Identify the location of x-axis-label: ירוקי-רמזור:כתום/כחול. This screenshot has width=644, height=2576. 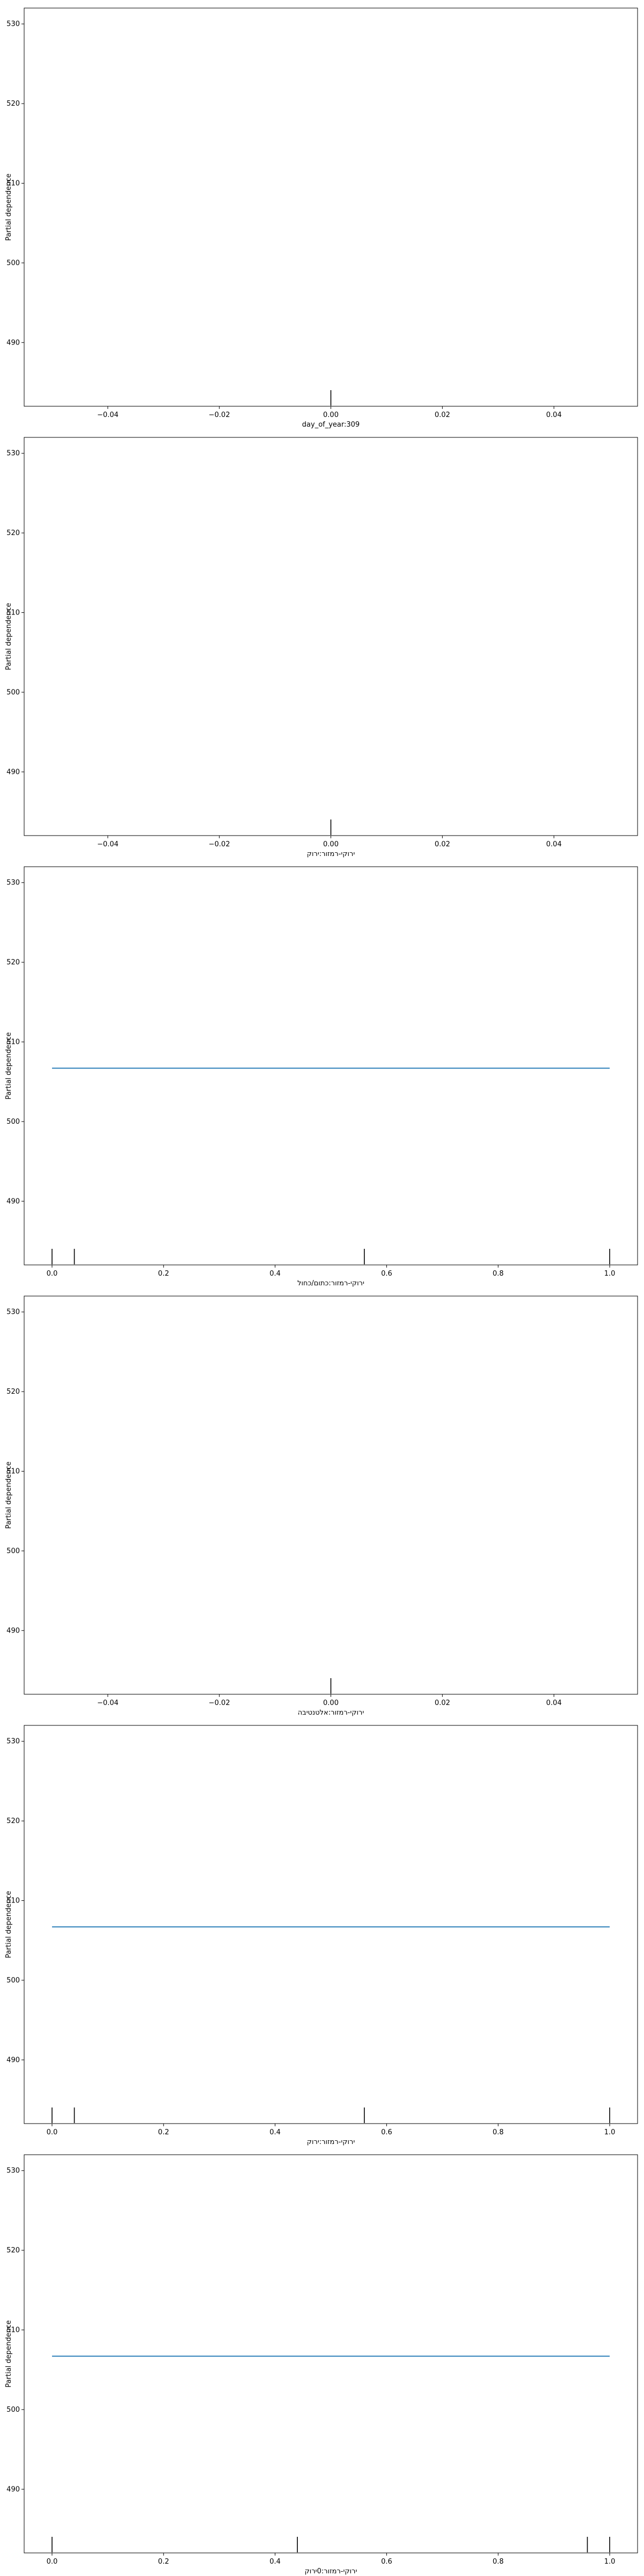
(330, 1283).